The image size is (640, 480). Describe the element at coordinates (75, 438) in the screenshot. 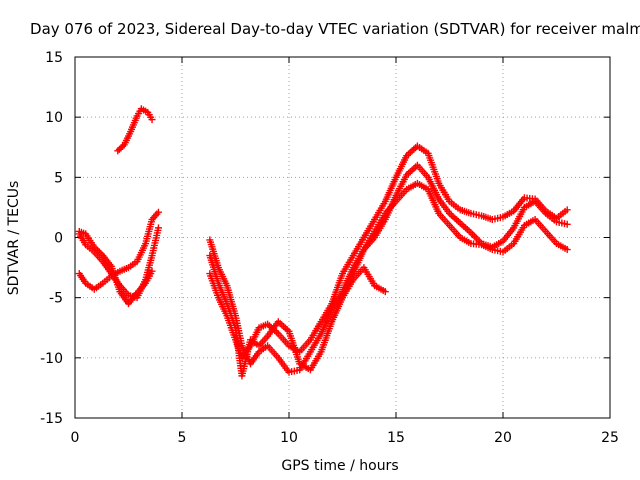

I see `x-tick-label: 0` at that location.